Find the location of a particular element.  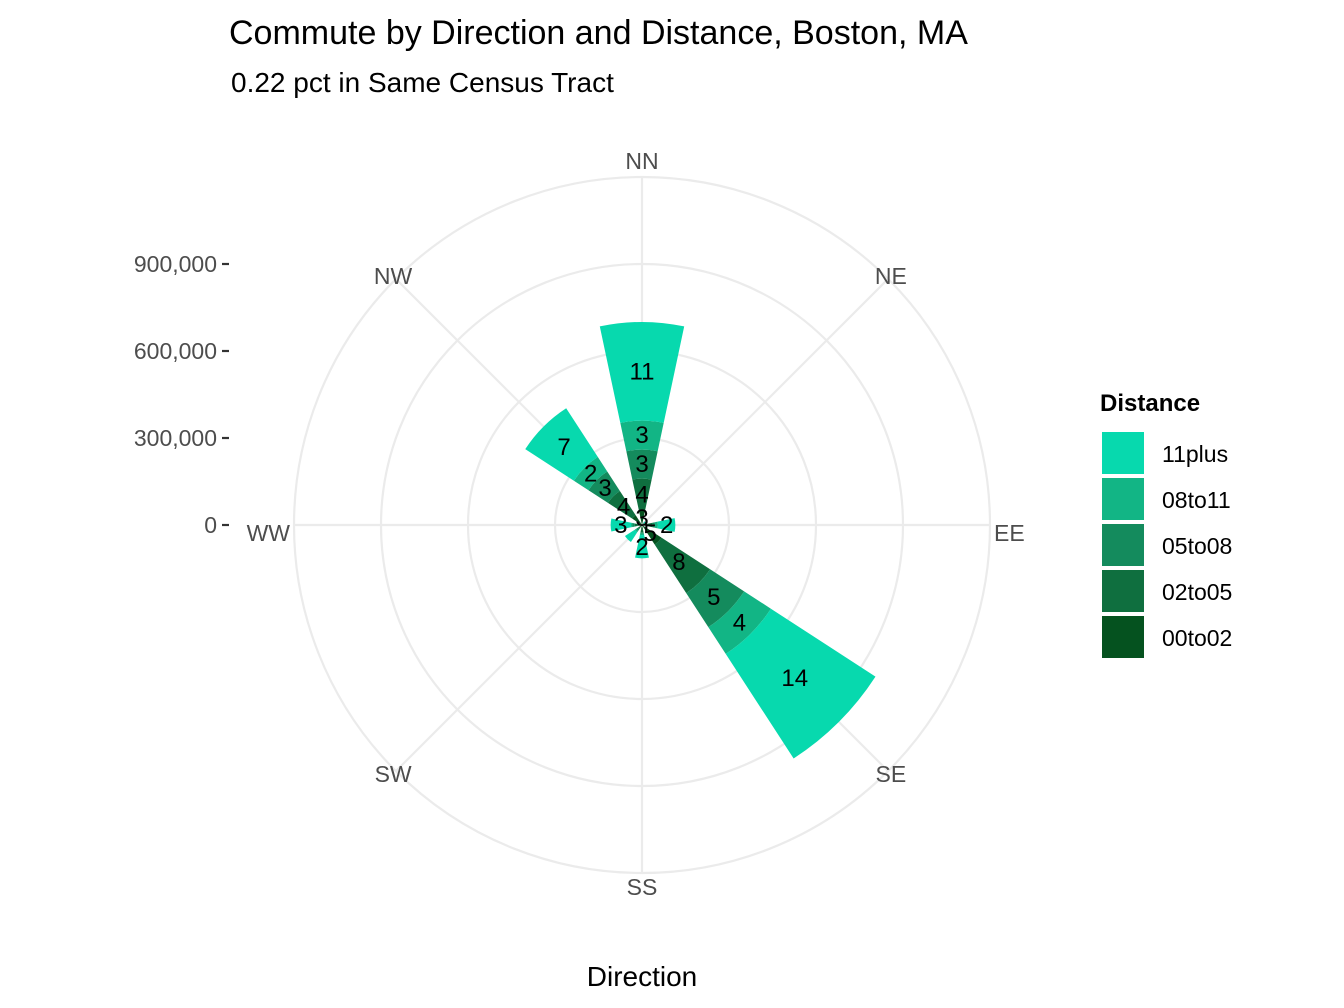

legend-swatch-11plus is located at coordinates (1123, 453).